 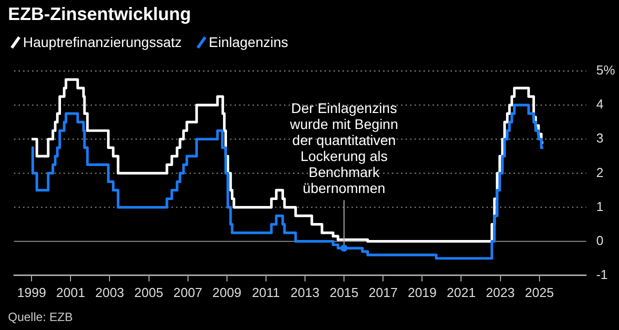 What do you see at coordinates (600, 240) in the screenshot?
I see `y-tick-label: 0` at bounding box center [600, 240].